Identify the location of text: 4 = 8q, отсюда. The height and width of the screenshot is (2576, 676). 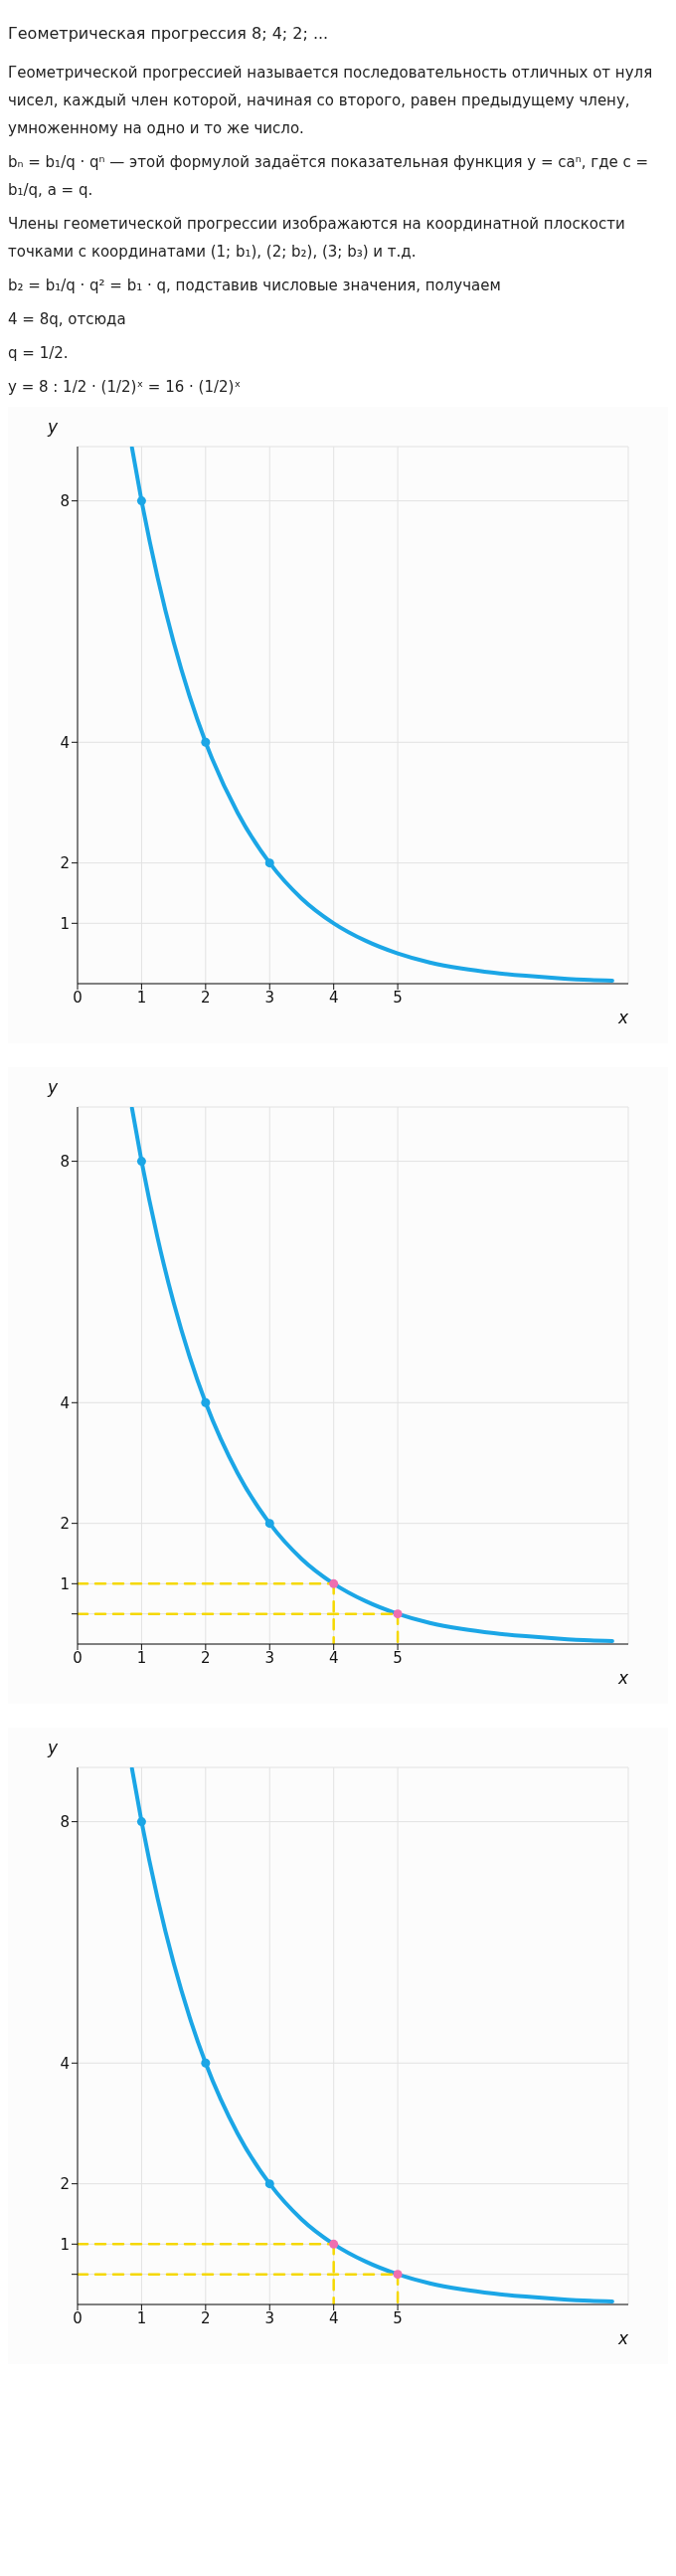
(67, 319).